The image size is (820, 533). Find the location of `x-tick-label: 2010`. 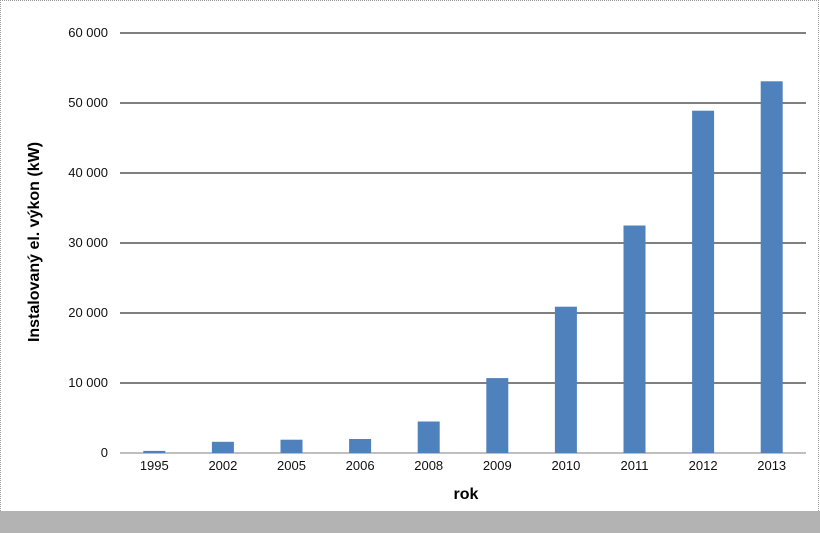

x-tick-label: 2010 is located at coordinates (565, 465).